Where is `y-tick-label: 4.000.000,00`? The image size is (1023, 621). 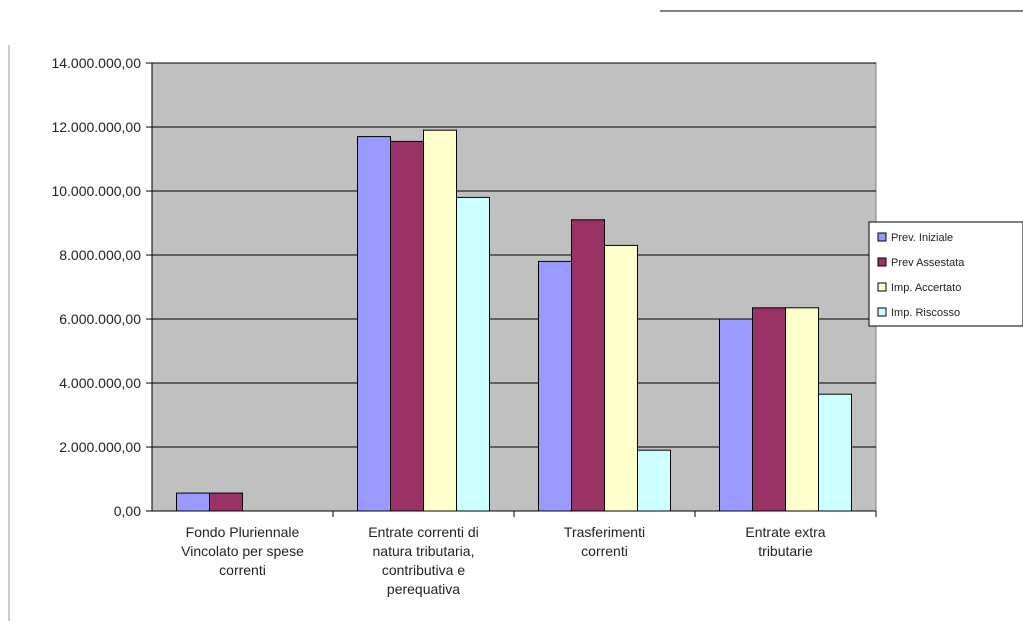
y-tick-label: 4.000.000,00 is located at coordinates (100, 383).